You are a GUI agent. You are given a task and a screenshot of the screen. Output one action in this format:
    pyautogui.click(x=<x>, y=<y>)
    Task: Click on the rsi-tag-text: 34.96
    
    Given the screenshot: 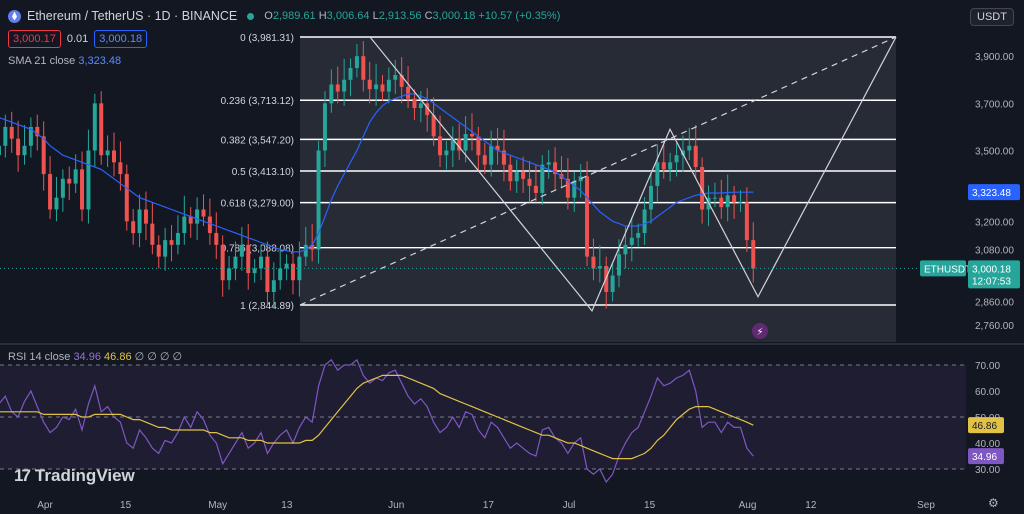 What is the action you would take?
    pyautogui.click(x=984, y=457)
    